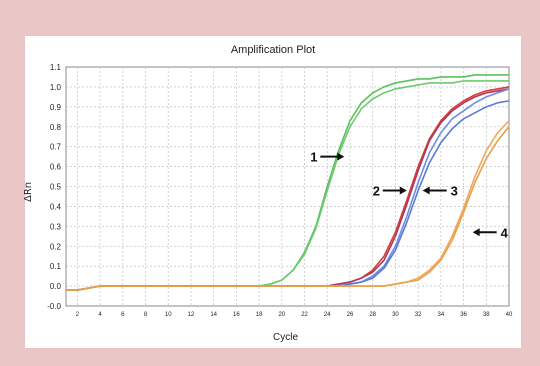 The image size is (540, 366). Describe the element at coordinates (286, 337) in the screenshot. I see `x-axis-label: Cycle` at that location.